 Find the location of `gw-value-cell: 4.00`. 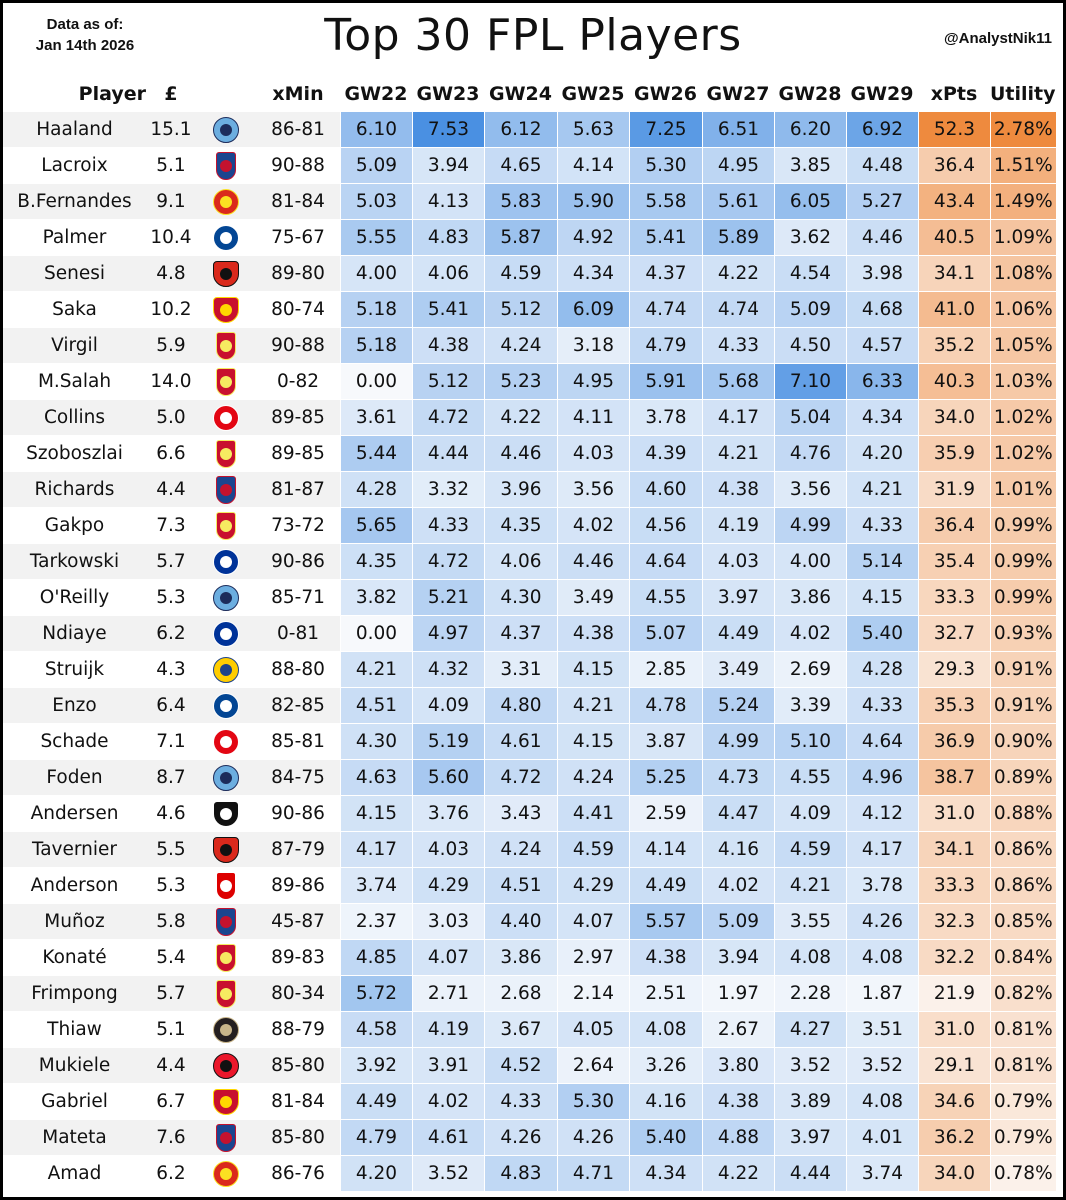

gw-value-cell: 4.00 is located at coordinates (810, 562).